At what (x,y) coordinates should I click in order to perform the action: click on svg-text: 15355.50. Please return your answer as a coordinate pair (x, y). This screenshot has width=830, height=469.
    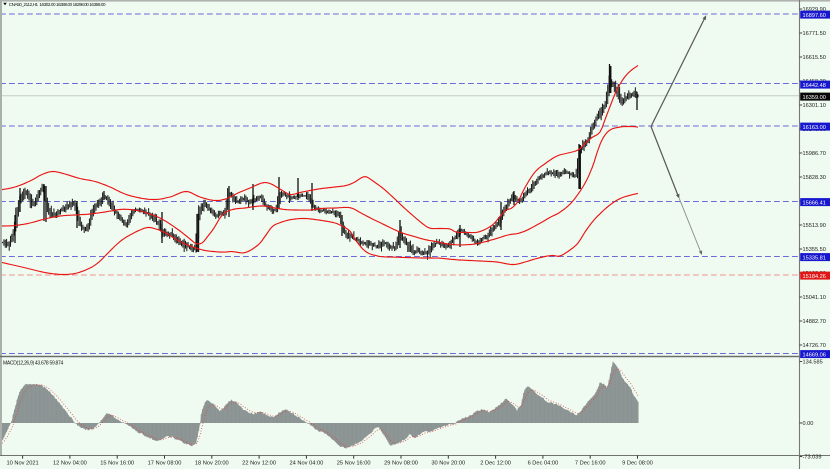
    Looking at the image, I should click on (814, 250).